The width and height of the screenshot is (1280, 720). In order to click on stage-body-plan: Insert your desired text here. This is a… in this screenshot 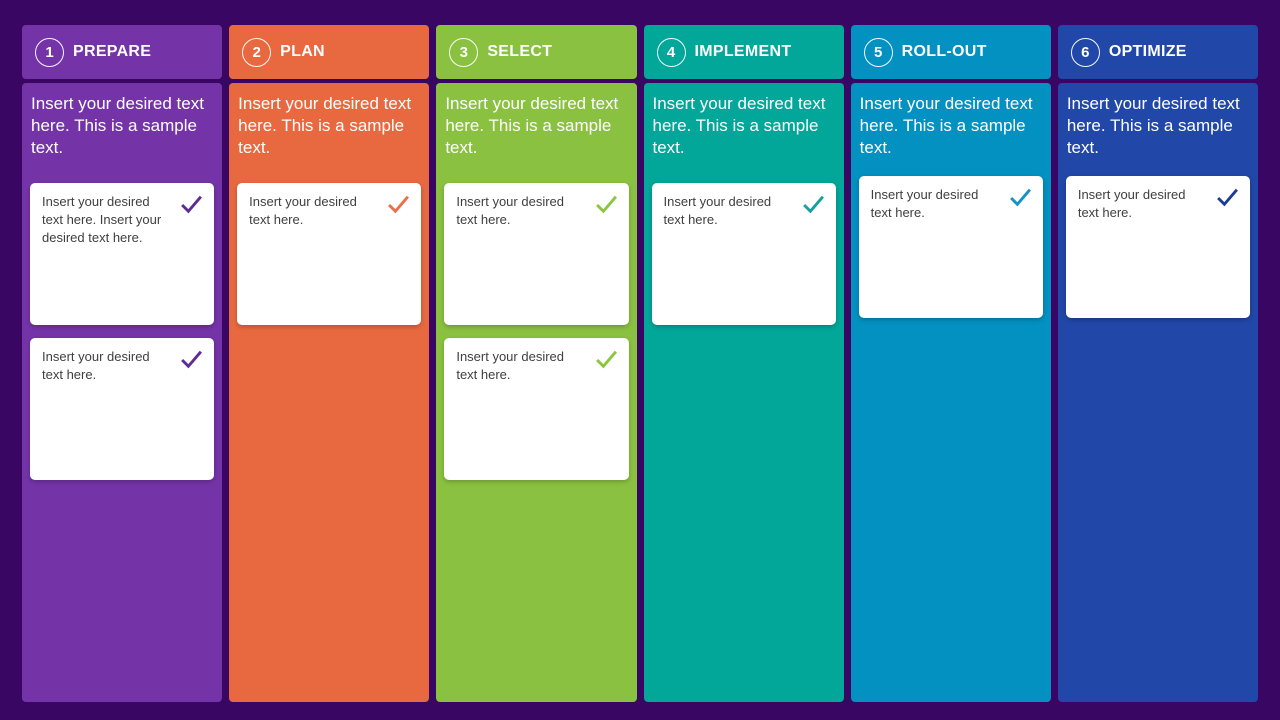, I will do `click(329, 392)`.